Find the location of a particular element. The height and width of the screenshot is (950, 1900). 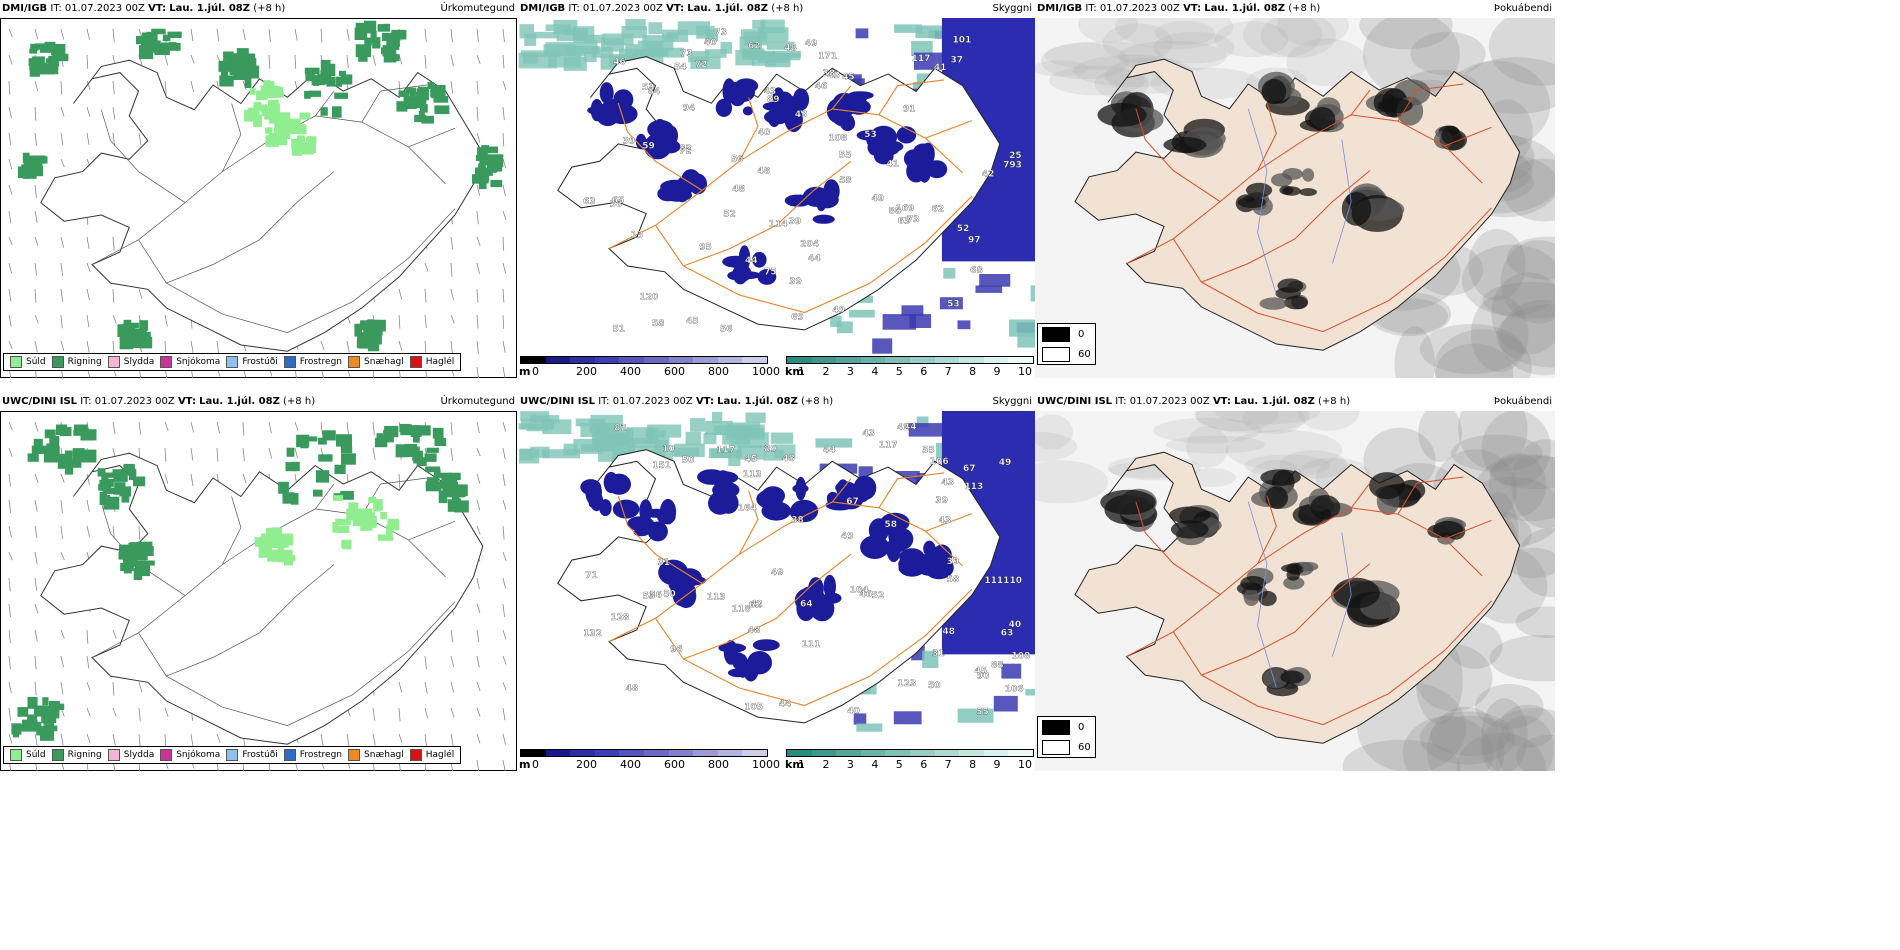

colorbar-tick: 800 is located at coordinates (718, 371).